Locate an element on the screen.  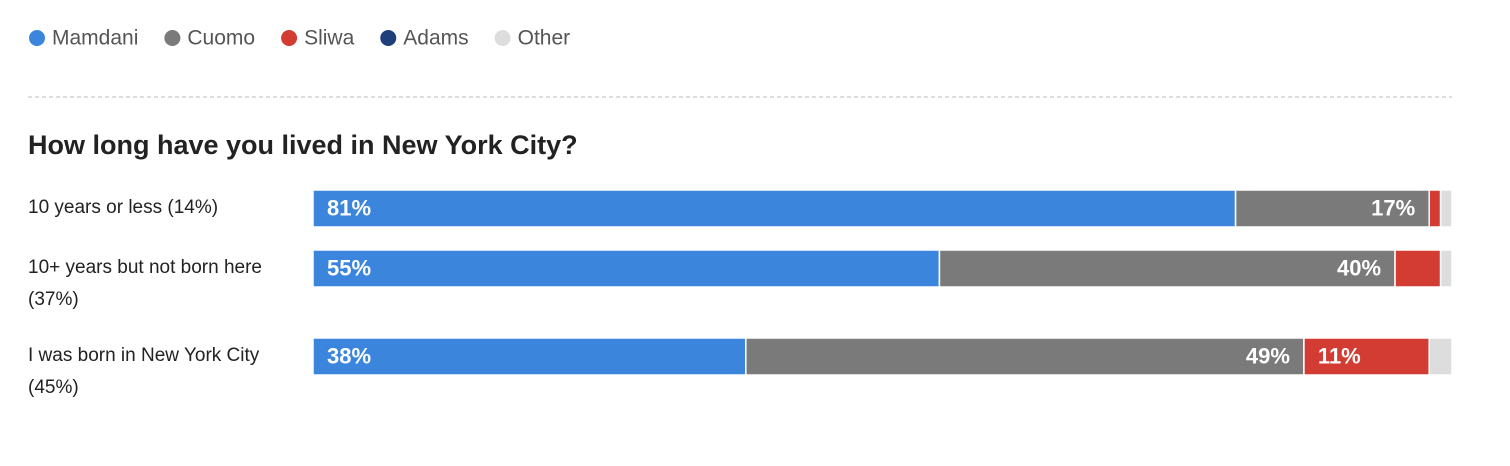
legend-label: Mamdani is located at coordinates (95, 38).